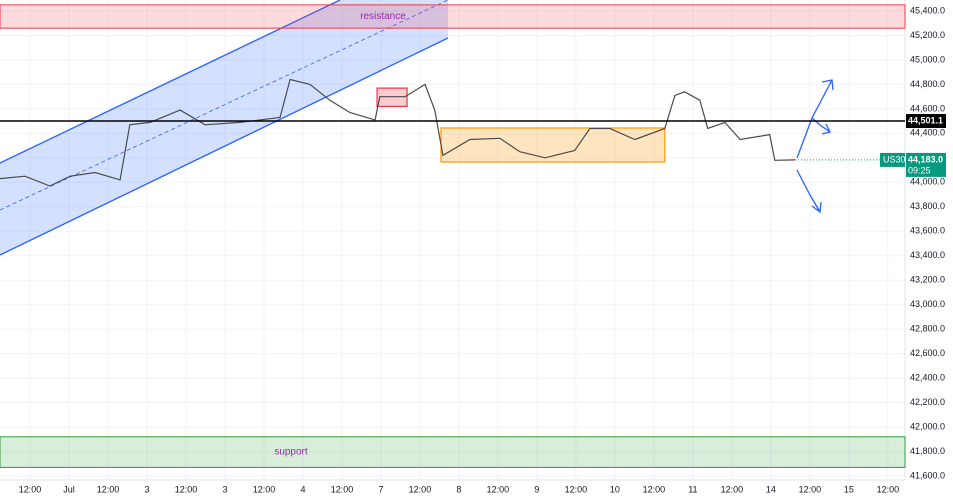  I want to click on x-tick-label: 7, so click(380, 489).